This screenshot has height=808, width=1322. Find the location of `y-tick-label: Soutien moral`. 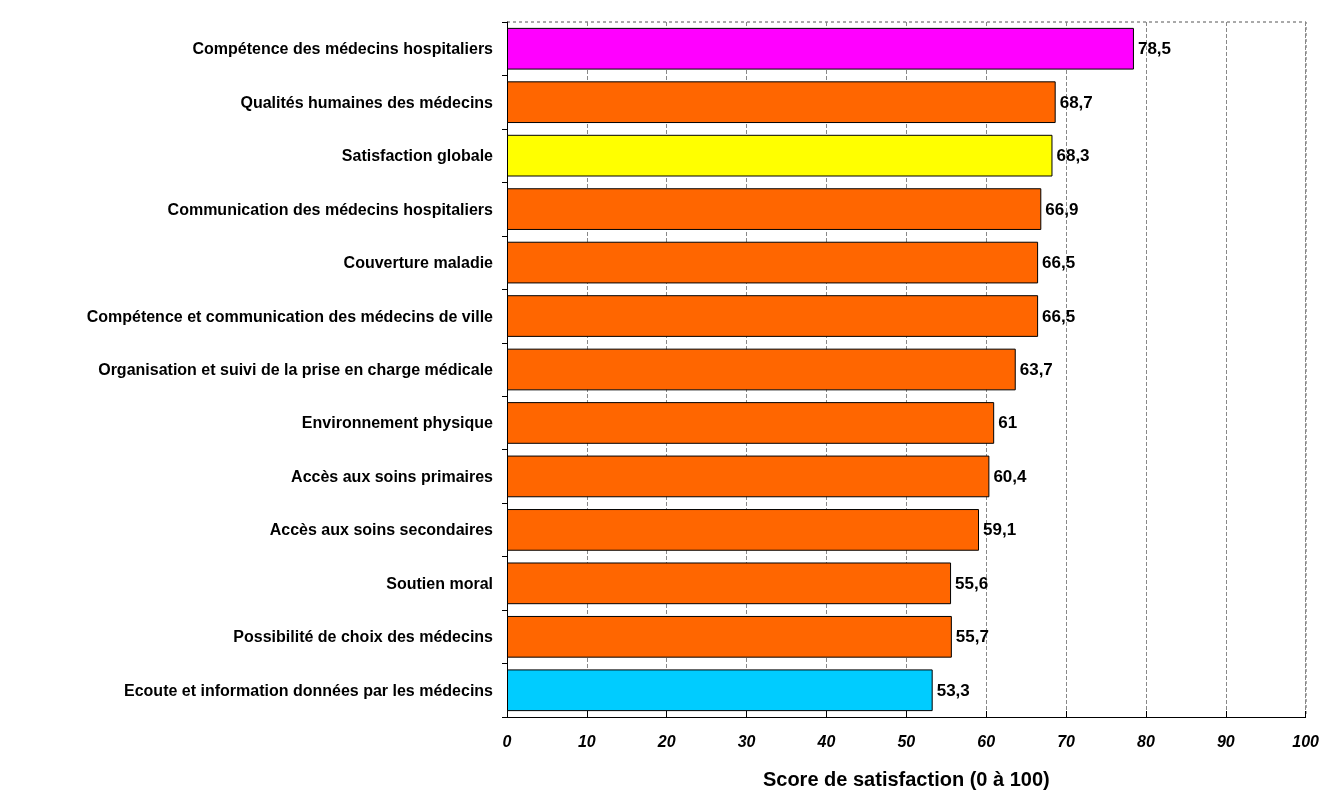

y-tick-label: Soutien moral is located at coordinates (439, 583).